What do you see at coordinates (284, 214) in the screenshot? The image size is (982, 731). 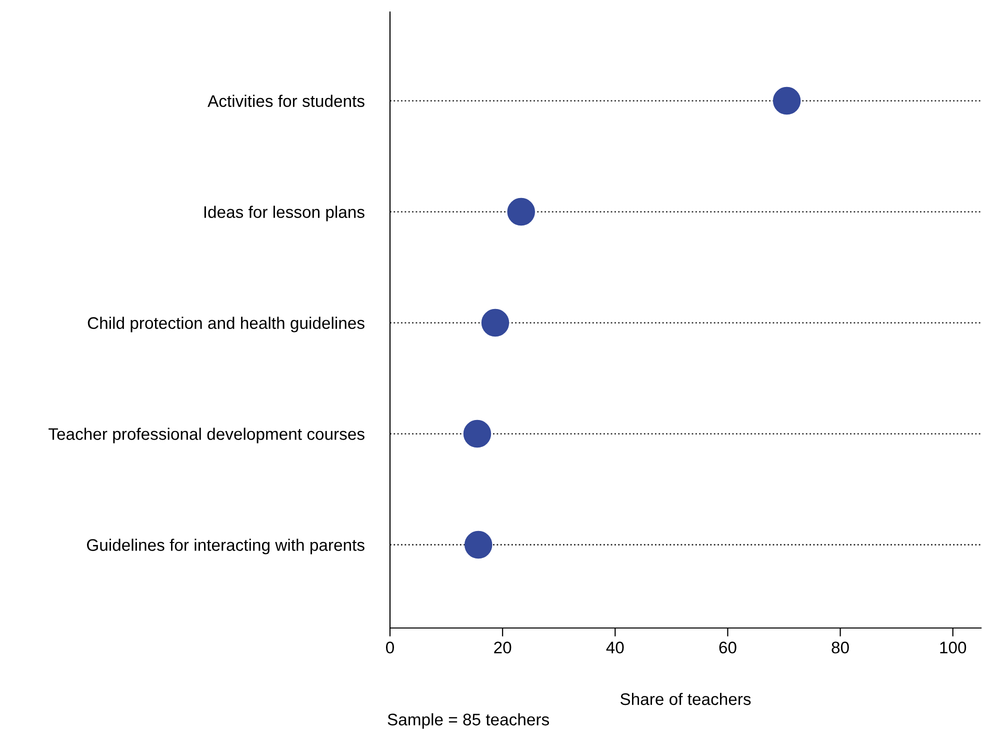 I see `y-tick-label: Ideas for lesson plans` at bounding box center [284, 214].